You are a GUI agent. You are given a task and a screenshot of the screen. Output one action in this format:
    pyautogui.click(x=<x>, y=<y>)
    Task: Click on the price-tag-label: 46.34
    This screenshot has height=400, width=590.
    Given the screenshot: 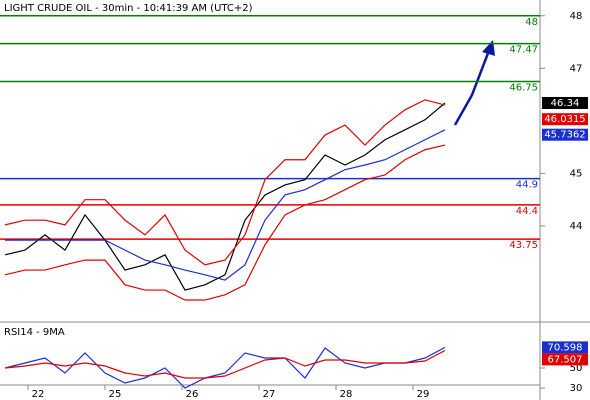 What is the action you would take?
    pyautogui.click(x=565, y=103)
    